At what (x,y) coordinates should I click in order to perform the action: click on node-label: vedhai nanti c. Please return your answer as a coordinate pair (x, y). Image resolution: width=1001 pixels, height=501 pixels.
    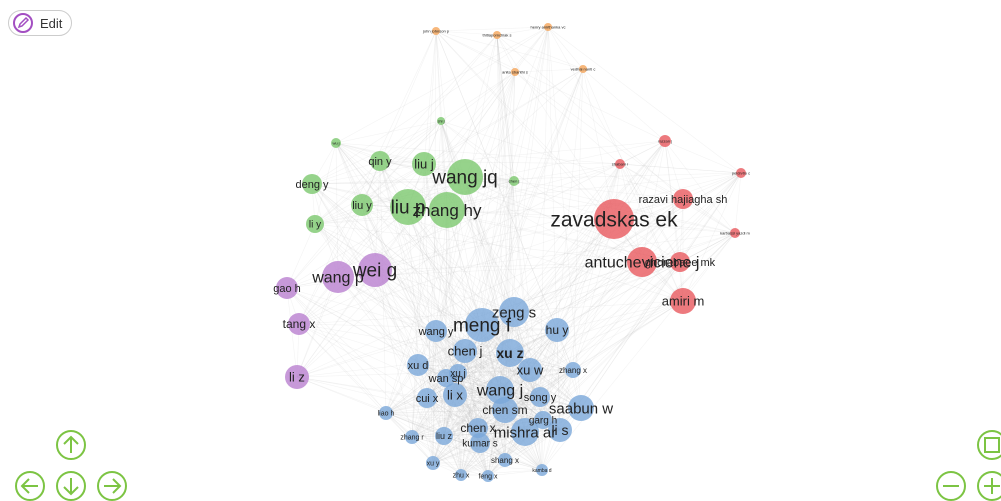
    Looking at the image, I should click on (583, 68).